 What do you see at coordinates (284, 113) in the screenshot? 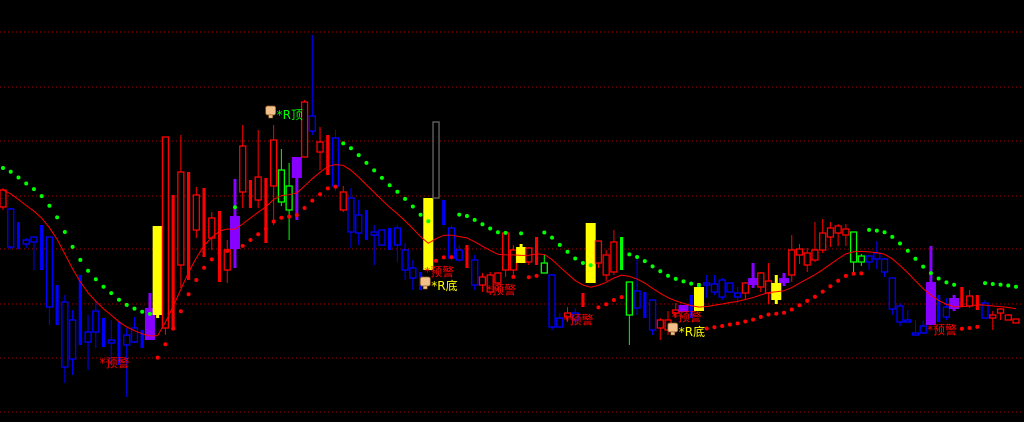
I see `signal-marker: *R顶` at bounding box center [284, 113].